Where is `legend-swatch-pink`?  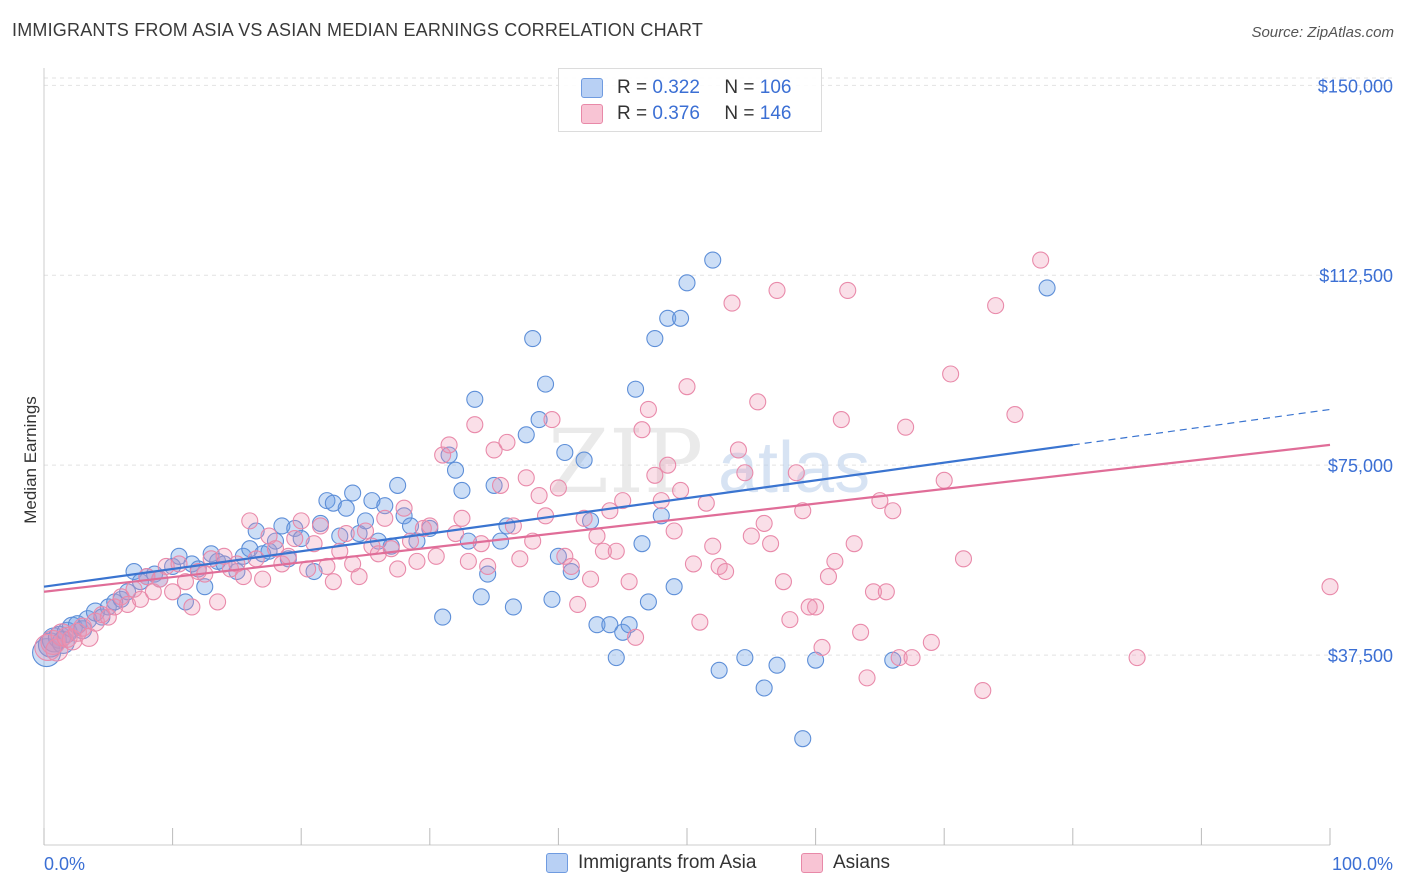
legend-swatch-pink is located at coordinates (812, 863).